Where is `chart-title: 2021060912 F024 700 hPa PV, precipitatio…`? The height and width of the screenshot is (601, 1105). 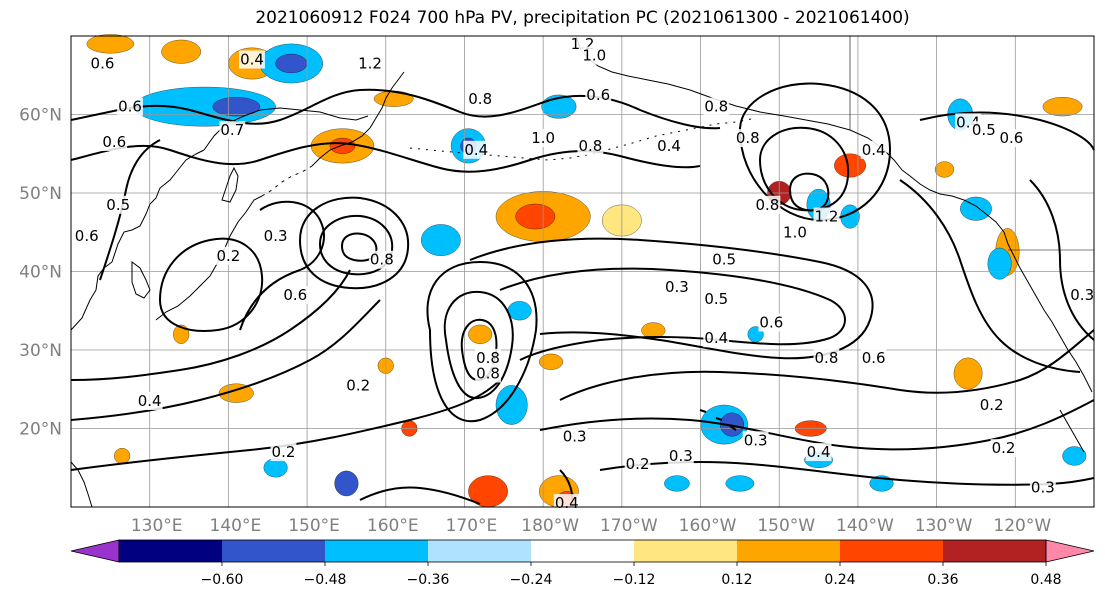
chart-title: 2021060912 F024 700 hPa PV, precipitatio… is located at coordinates (582, 18).